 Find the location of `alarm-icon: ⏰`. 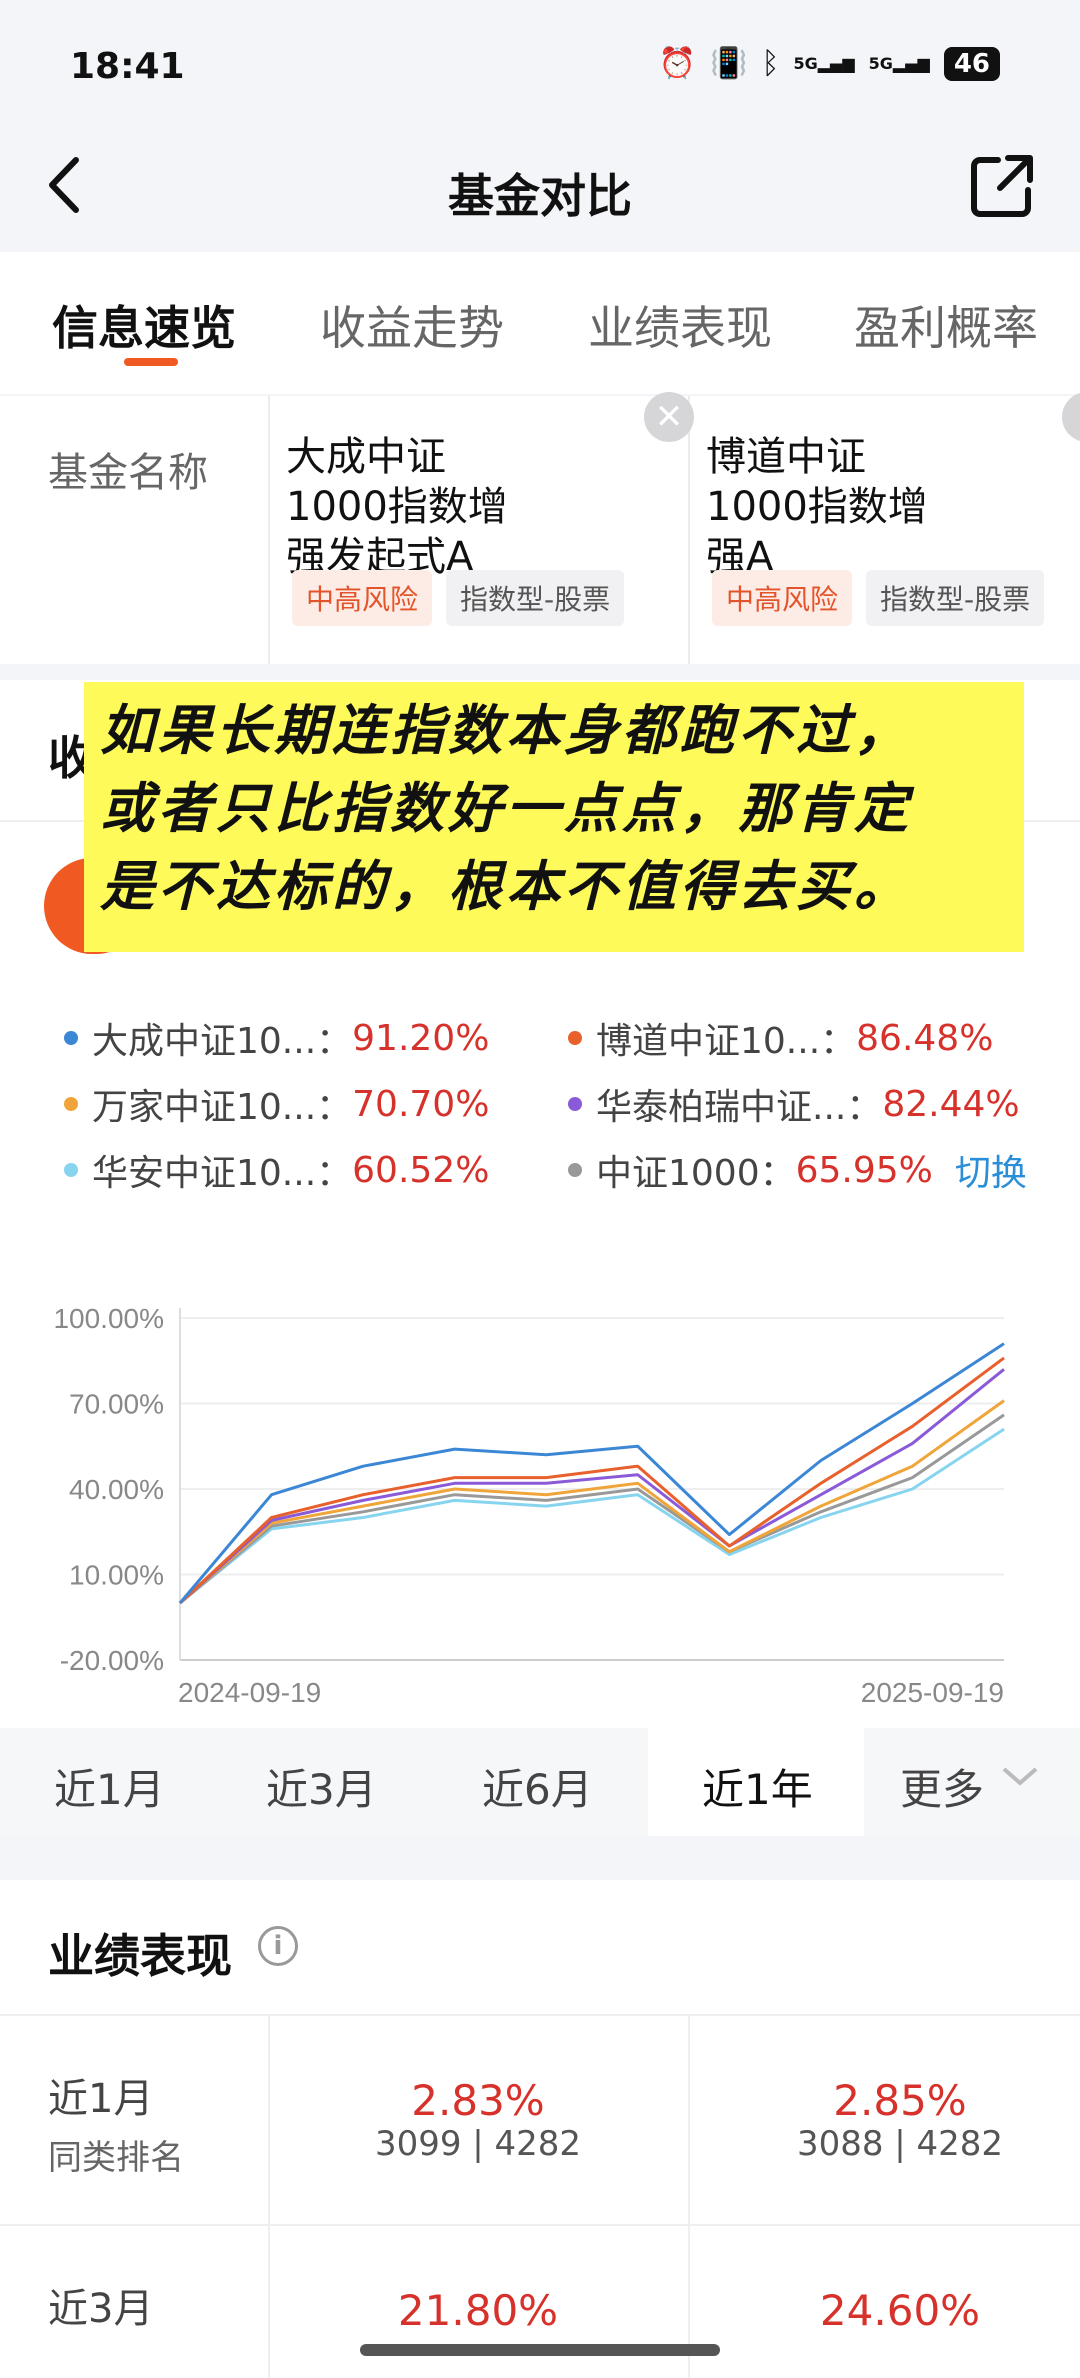

alarm-icon: ⏰ is located at coordinates (677, 63).